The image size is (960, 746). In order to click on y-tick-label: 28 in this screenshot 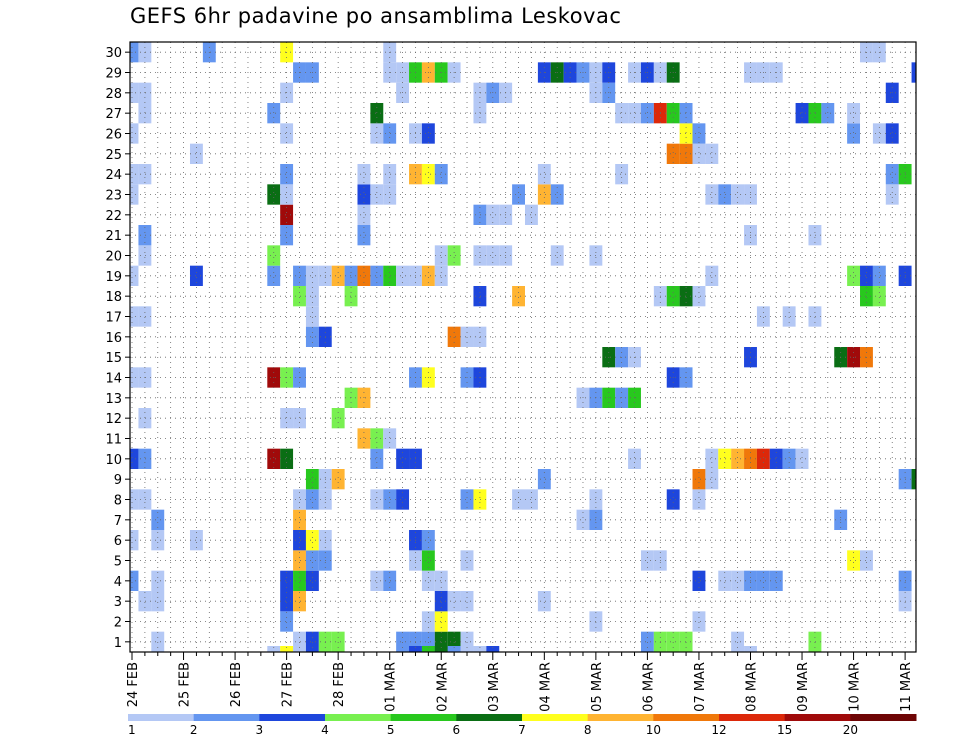, I will do `click(113, 94)`.